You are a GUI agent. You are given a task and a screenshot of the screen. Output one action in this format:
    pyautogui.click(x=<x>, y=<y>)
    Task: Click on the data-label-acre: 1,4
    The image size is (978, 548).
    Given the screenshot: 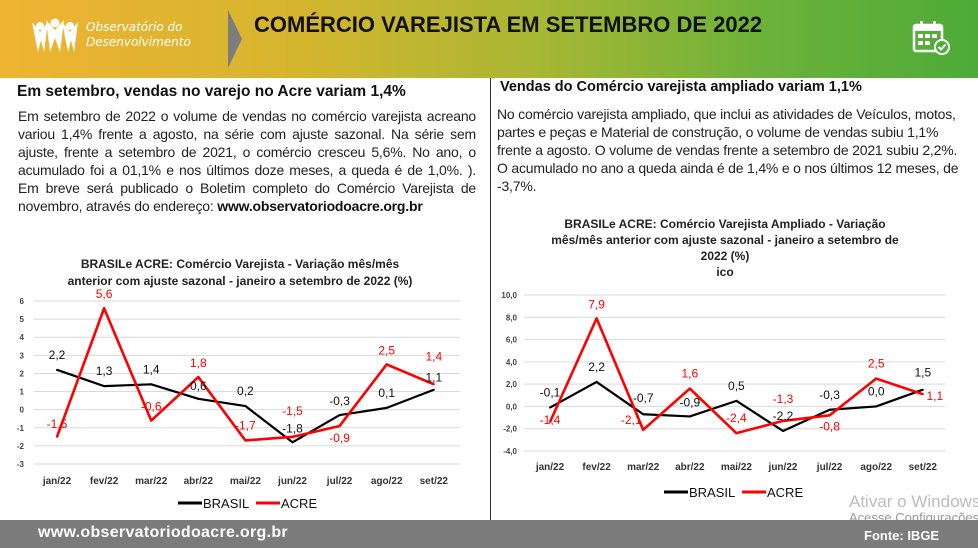 What is the action you would take?
    pyautogui.click(x=433, y=356)
    